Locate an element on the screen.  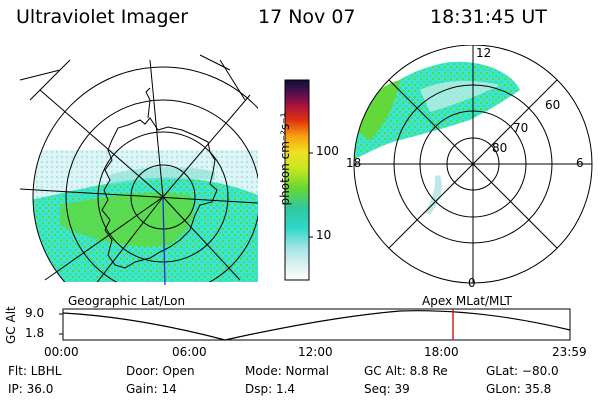
time-tick-1800: 18:00 is located at coordinates (441, 352).